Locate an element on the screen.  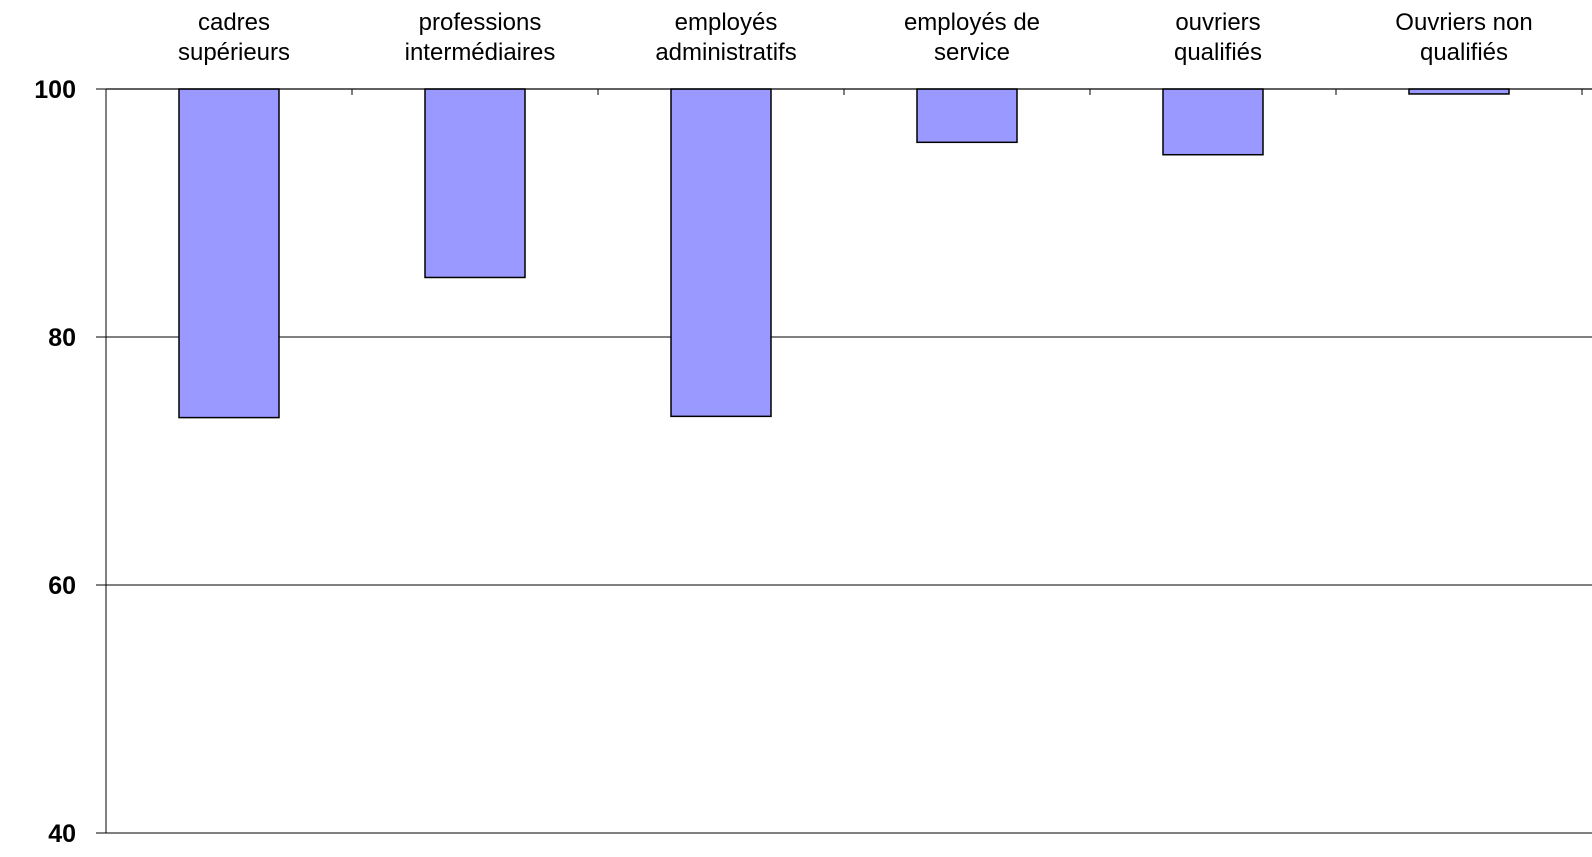
x-category-label: professions intermédiaires is located at coordinates (480, 37).